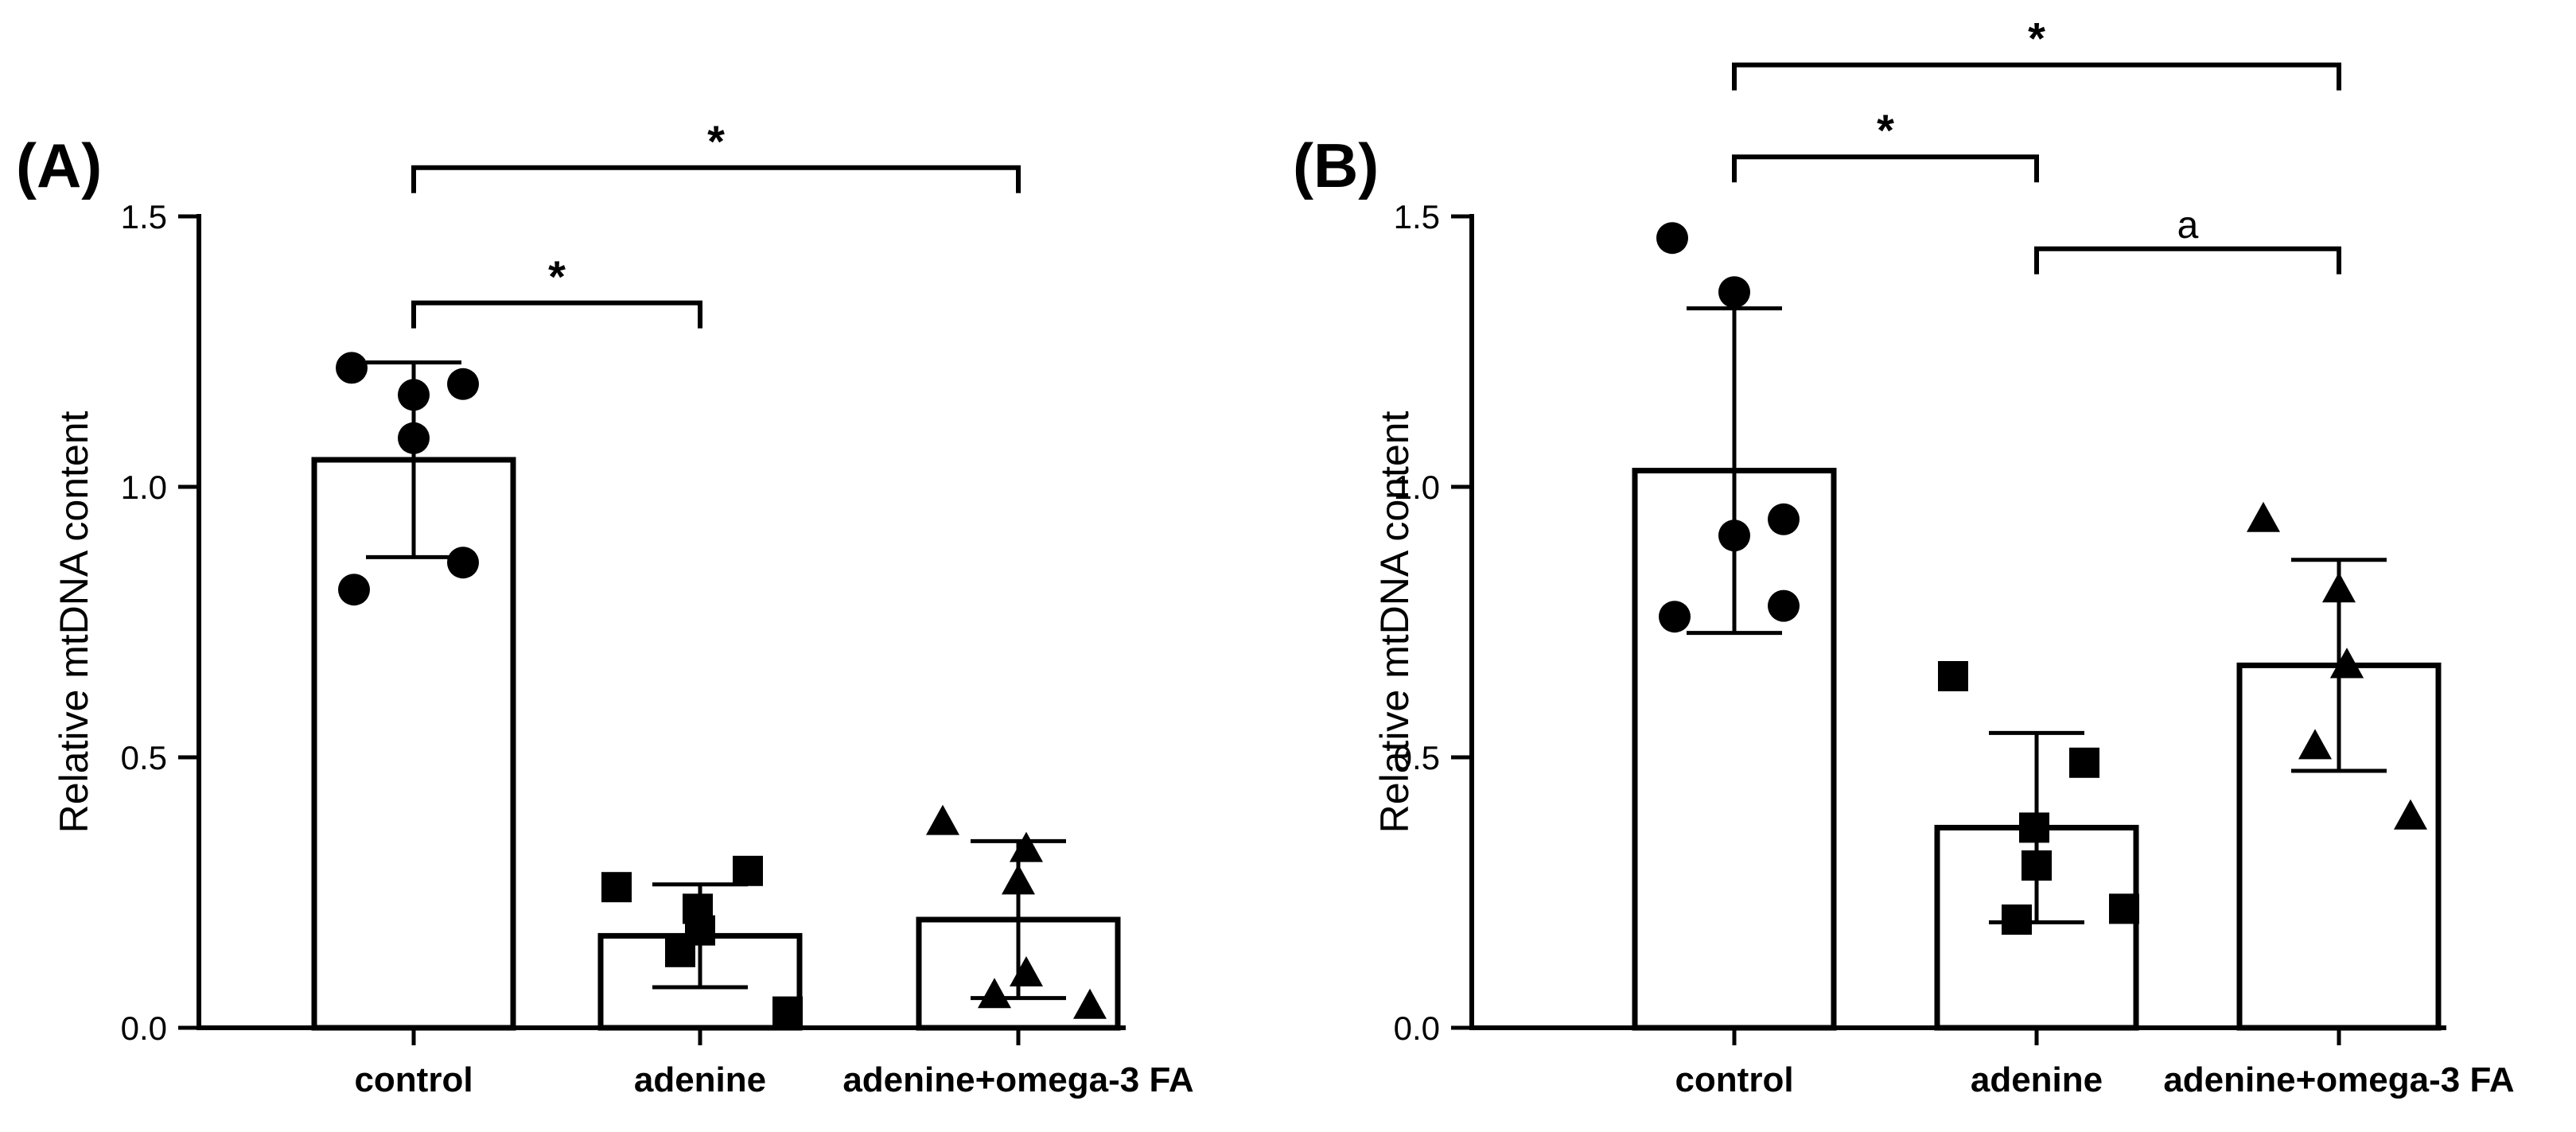 The height and width of the screenshot is (1132, 2576). What do you see at coordinates (144, 488) in the screenshot?
I see `panel-a-y-tick-label: 1.0` at bounding box center [144, 488].